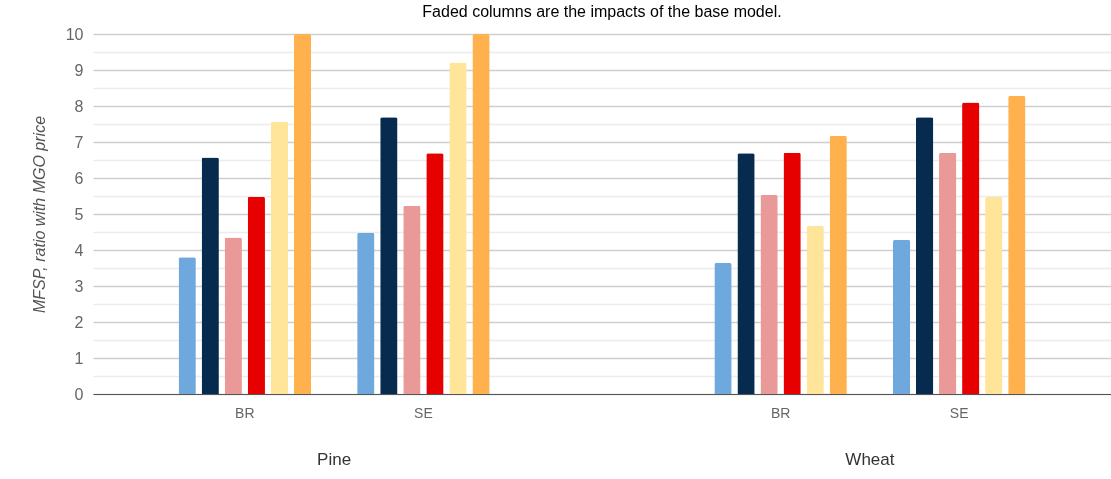  I want to click on y-tick-label: 9, so click(79, 70).